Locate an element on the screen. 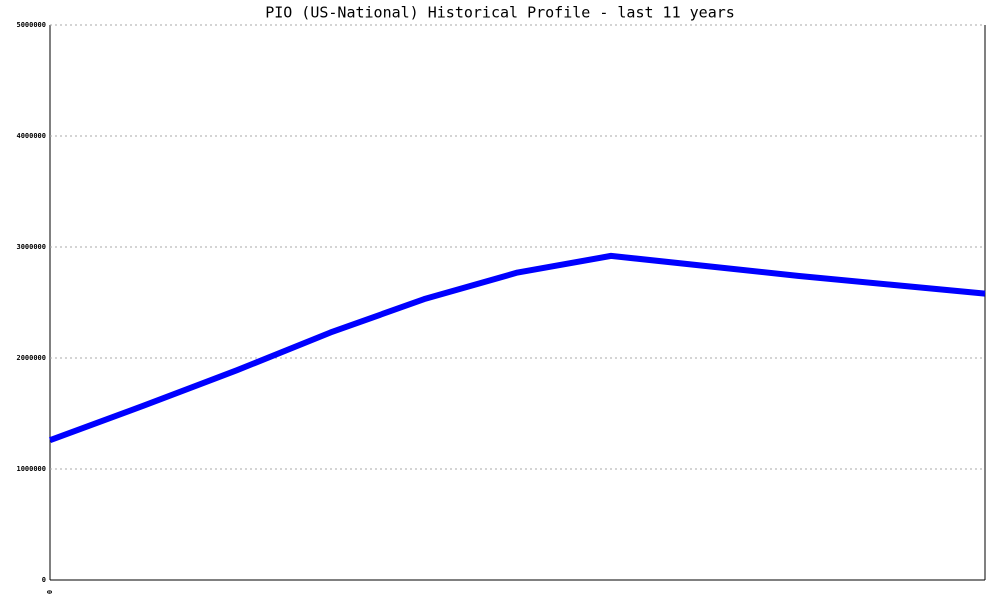 This screenshot has width=1000, height=600. y-tick-label: 1000000 is located at coordinates (31, 469).